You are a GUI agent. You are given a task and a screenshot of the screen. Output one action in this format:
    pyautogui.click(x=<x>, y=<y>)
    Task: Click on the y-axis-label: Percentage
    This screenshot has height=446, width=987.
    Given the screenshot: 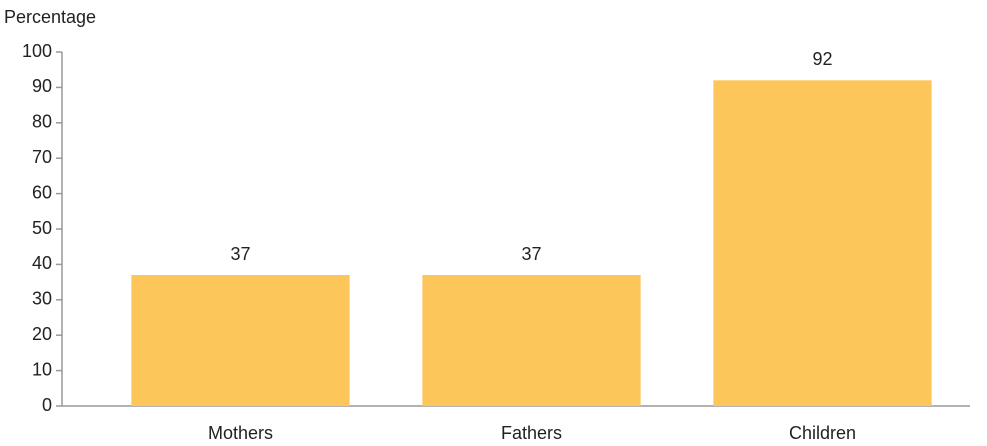 What is the action you would take?
    pyautogui.click(x=50, y=17)
    